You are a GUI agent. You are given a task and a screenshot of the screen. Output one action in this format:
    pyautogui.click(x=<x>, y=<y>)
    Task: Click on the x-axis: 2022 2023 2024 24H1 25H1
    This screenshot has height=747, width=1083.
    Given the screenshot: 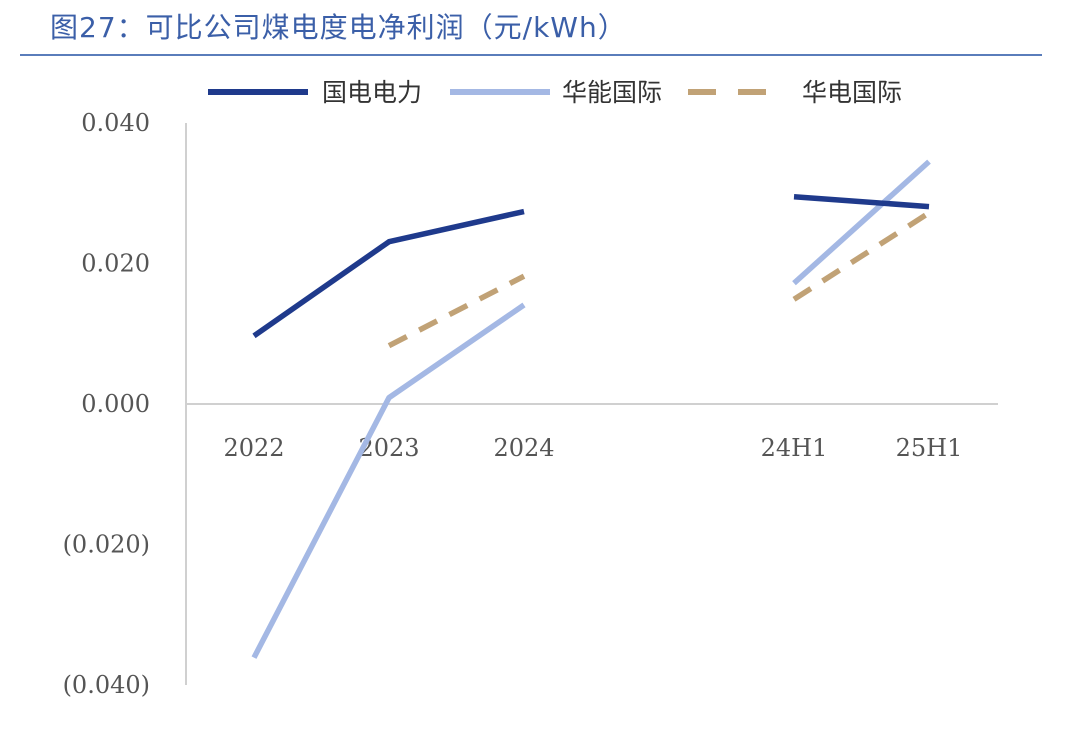 What is the action you would take?
    pyautogui.click(x=592, y=432)
    